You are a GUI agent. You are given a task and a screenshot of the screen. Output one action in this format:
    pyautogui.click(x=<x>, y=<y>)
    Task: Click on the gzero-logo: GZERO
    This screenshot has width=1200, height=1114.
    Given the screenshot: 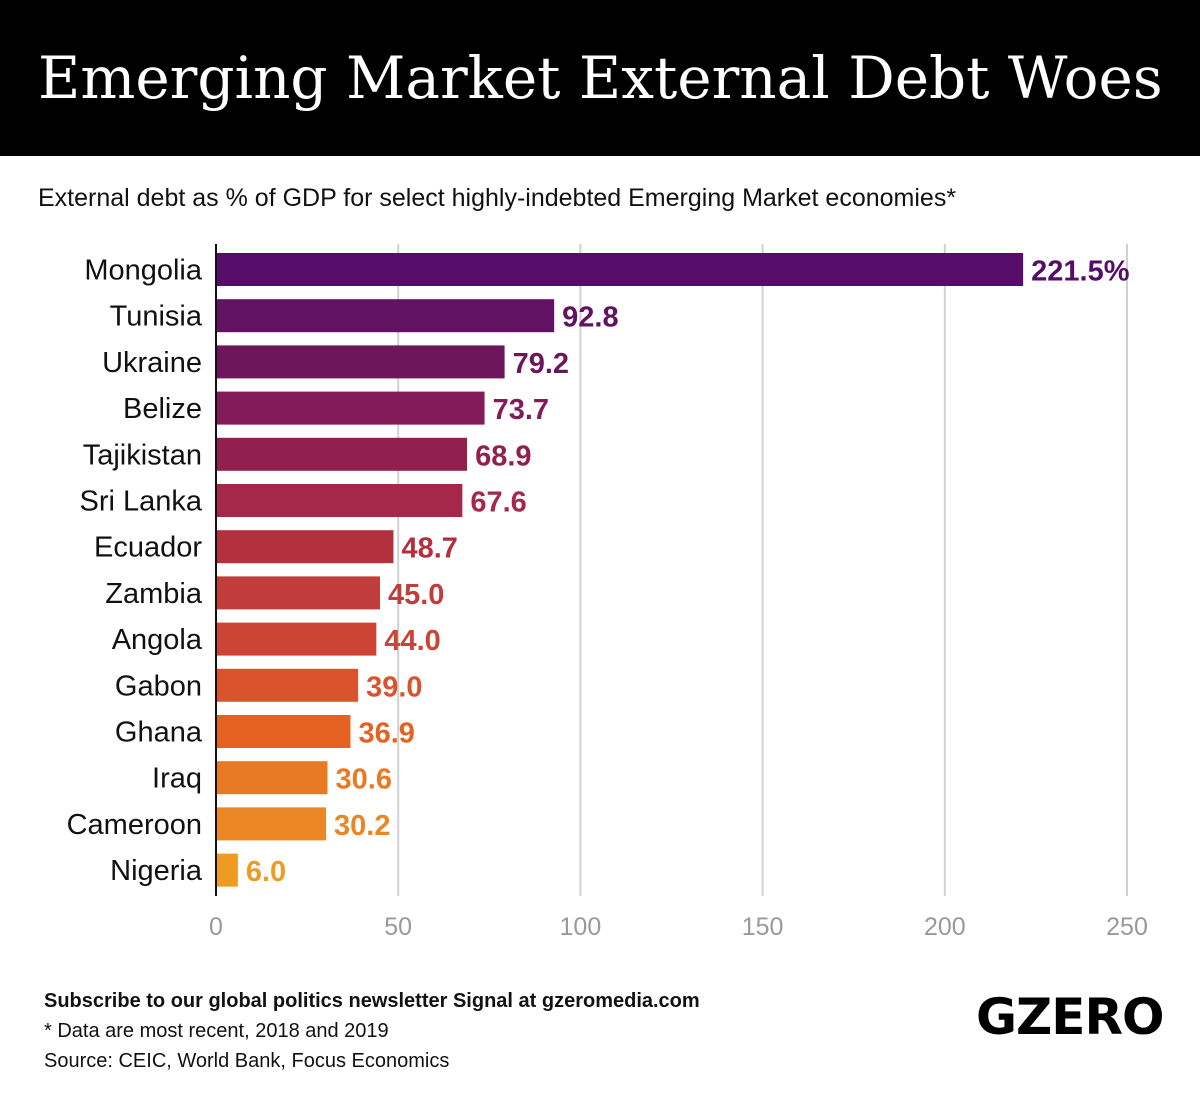 What is the action you would take?
    pyautogui.click(x=1070, y=1017)
    